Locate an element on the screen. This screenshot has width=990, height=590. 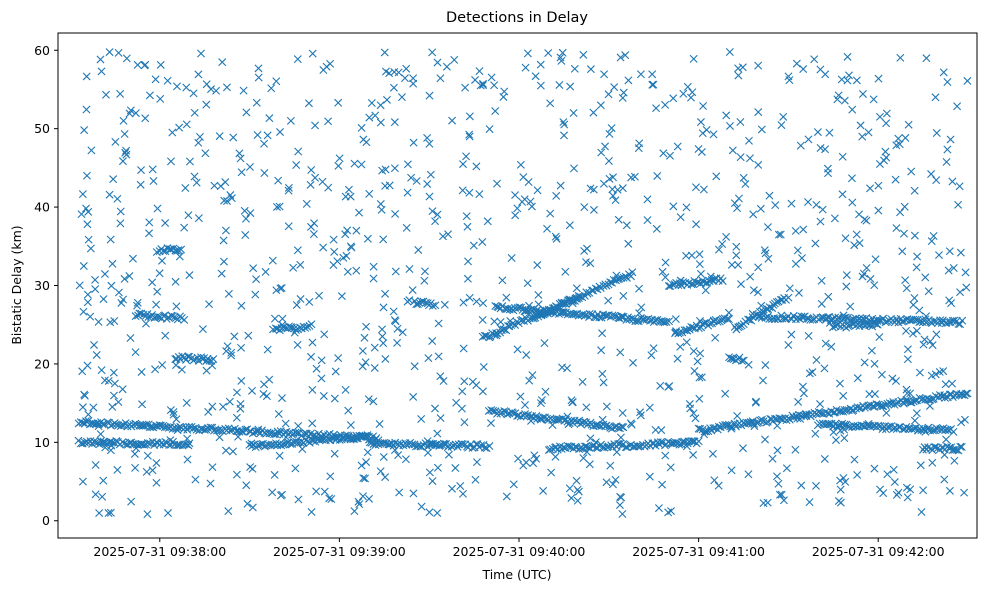
x-tick-label: 2025-07-31 09:41:00 is located at coordinates (698, 551).